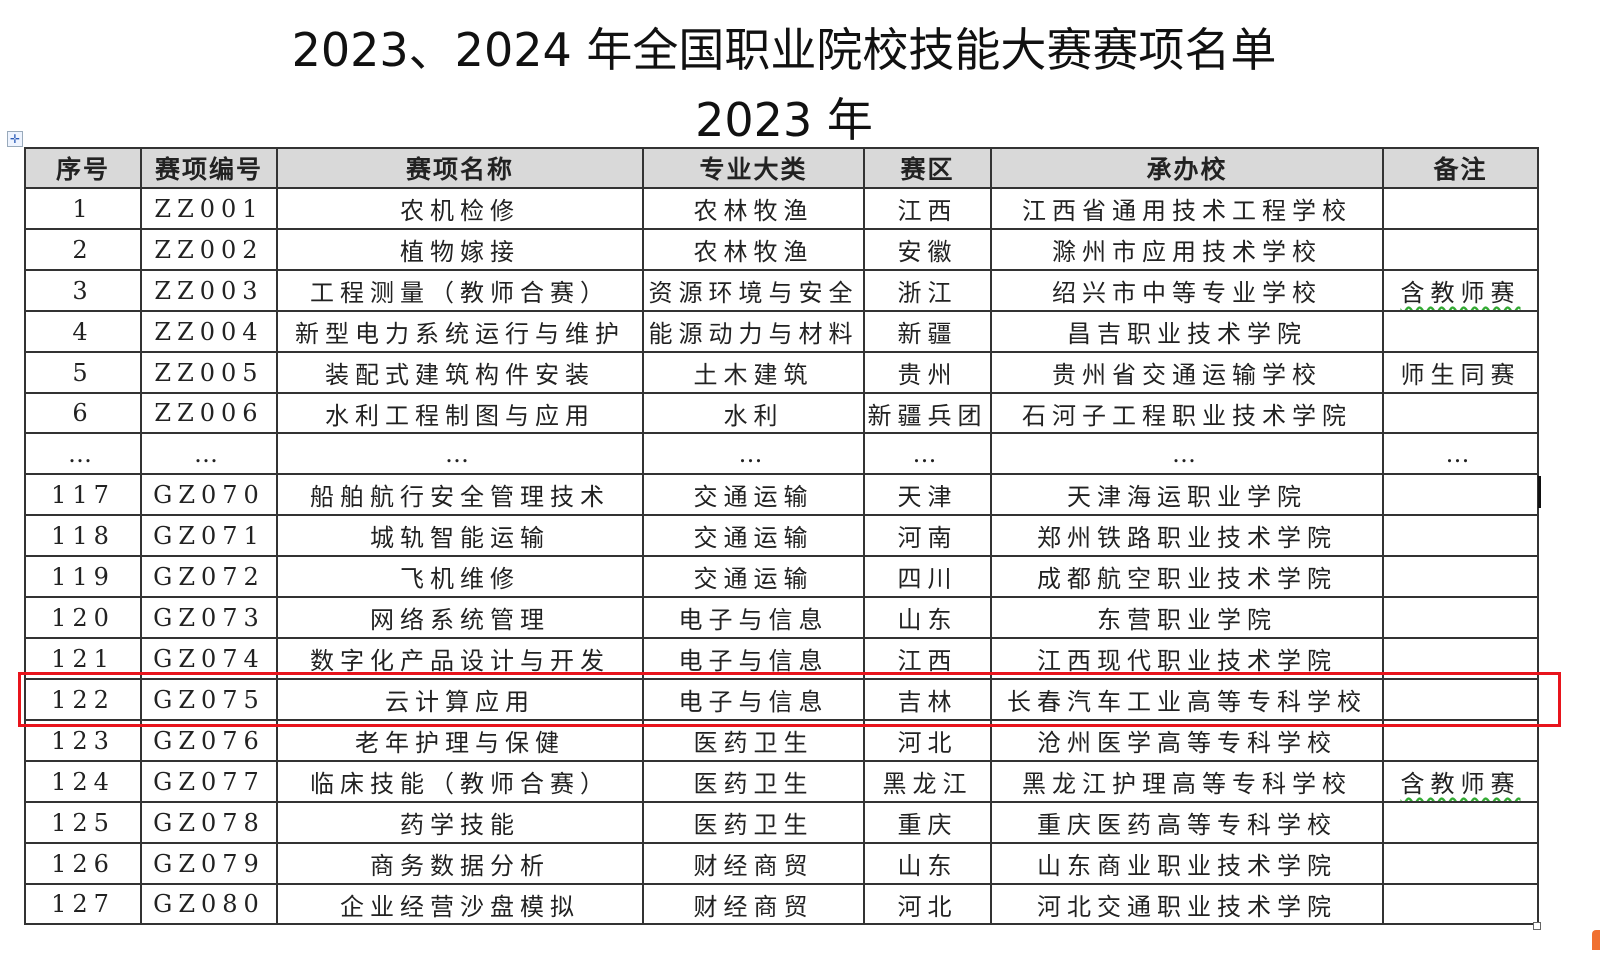 The width and height of the screenshot is (1600, 959). What do you see at coordinates (1187, 494) in the screenshot?
I see `cell-host-school: 天津海运职业学院` at bounding box center [1187, 494].